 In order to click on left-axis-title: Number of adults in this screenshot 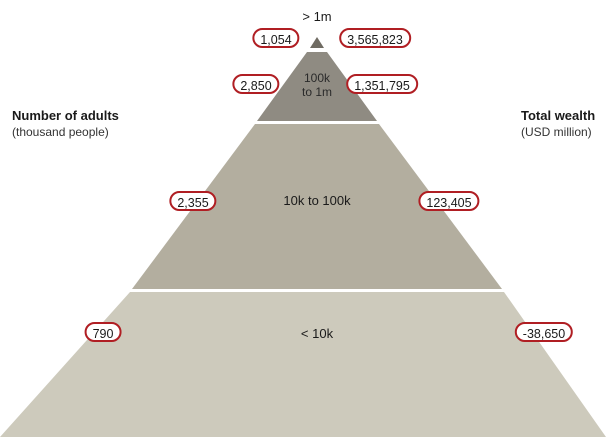, I will do `click(65, 115)`.